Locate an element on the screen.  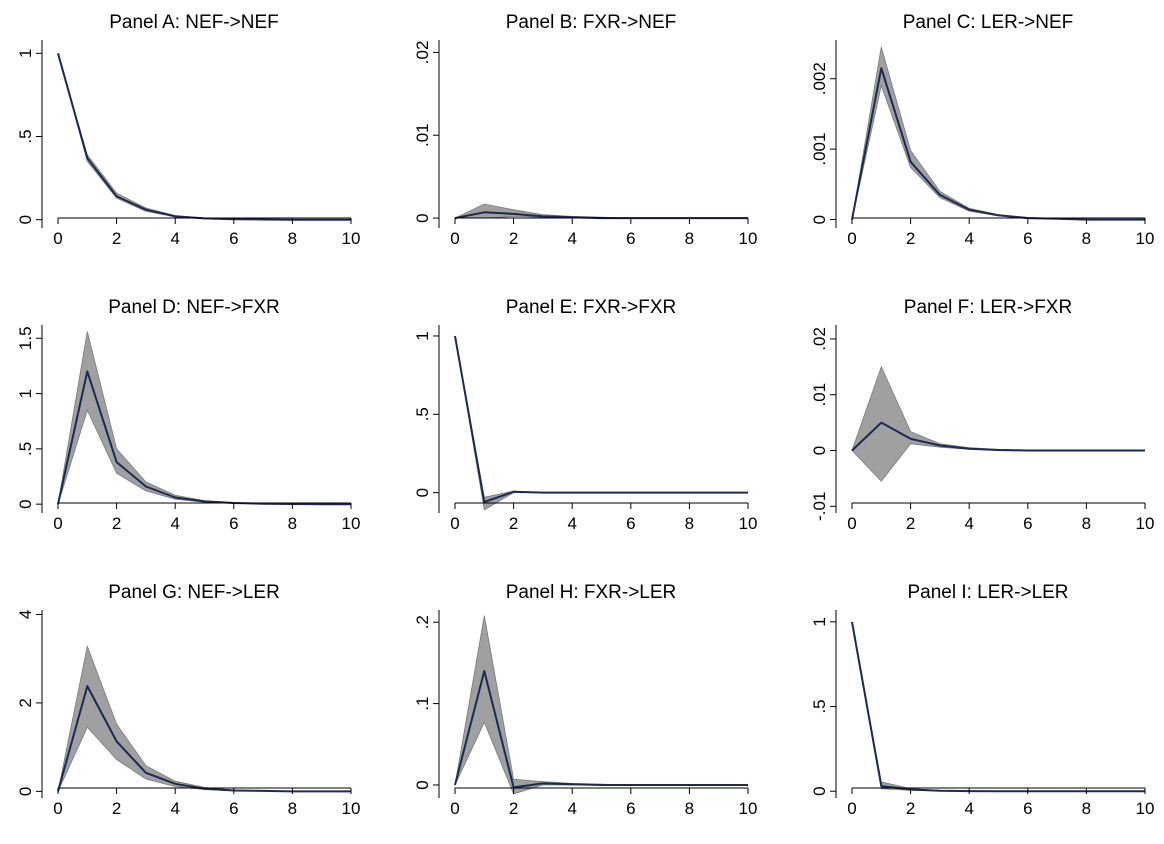
panel-g-y-tick-label: 2 is located at coordinates (25, 702).